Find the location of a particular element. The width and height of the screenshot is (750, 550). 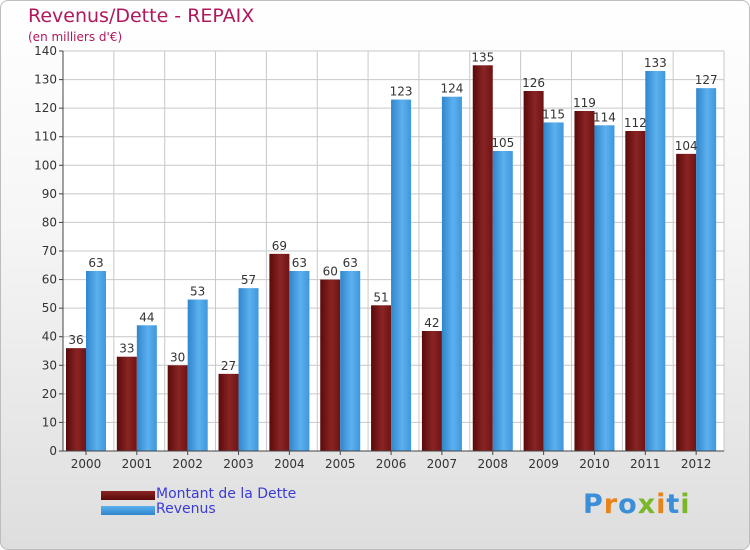

data-label-dette: 36 is located at coordinates (75, 340).